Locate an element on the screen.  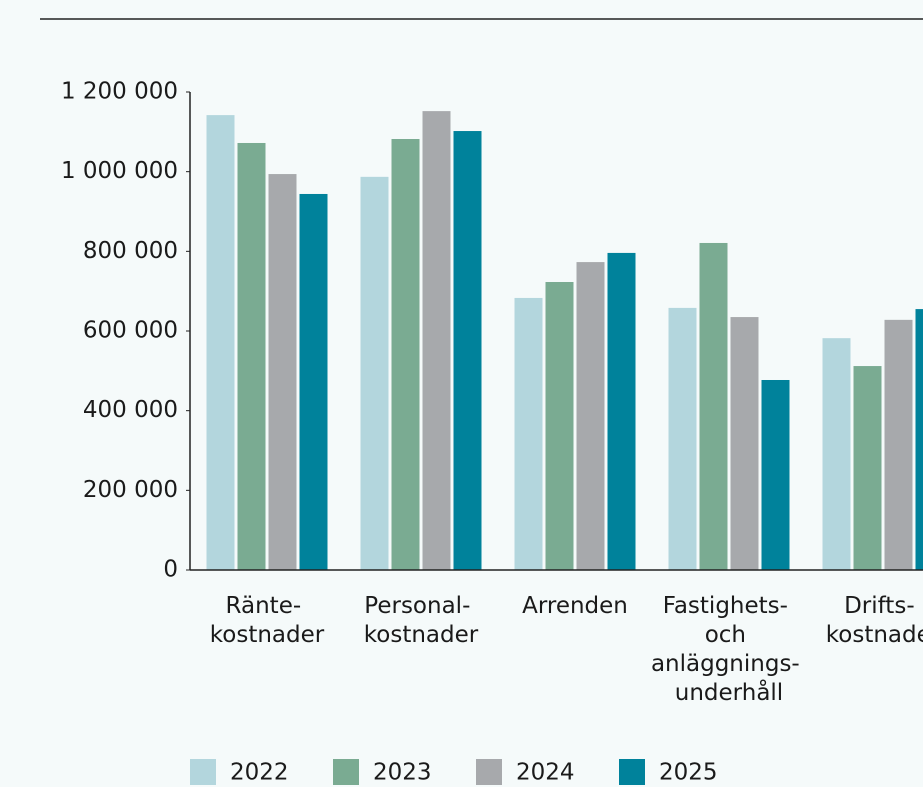
y-tick-label: 1 200 000 is located at coordinates (119, 92).